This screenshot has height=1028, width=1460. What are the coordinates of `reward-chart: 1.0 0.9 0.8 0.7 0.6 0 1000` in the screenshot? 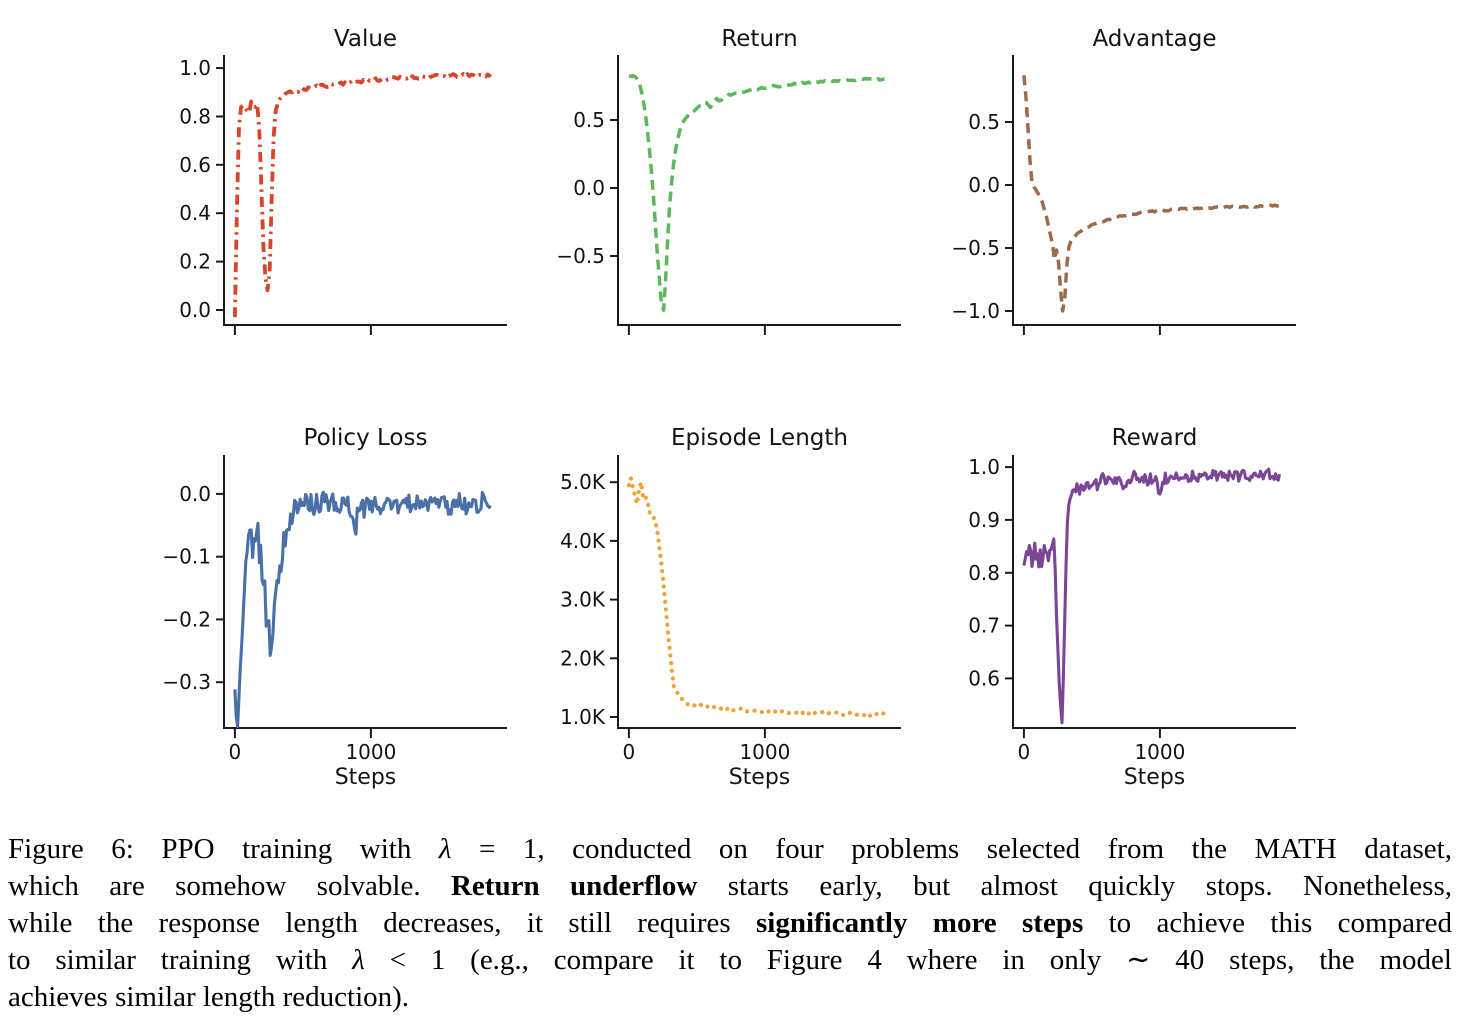 It's located at (1132, 609).